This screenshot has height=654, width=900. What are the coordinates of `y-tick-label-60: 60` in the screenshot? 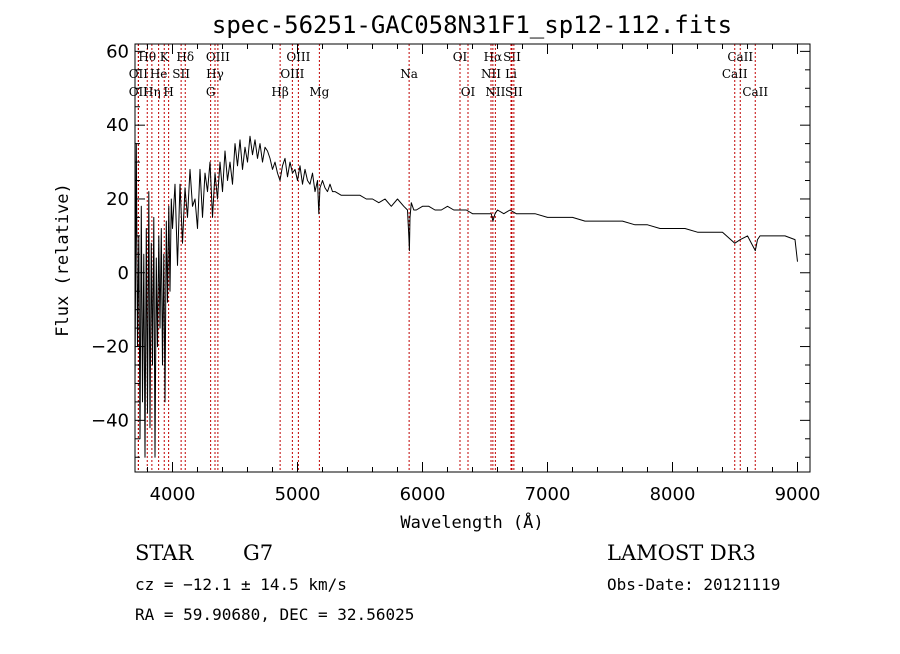 It's located at (117, 51).